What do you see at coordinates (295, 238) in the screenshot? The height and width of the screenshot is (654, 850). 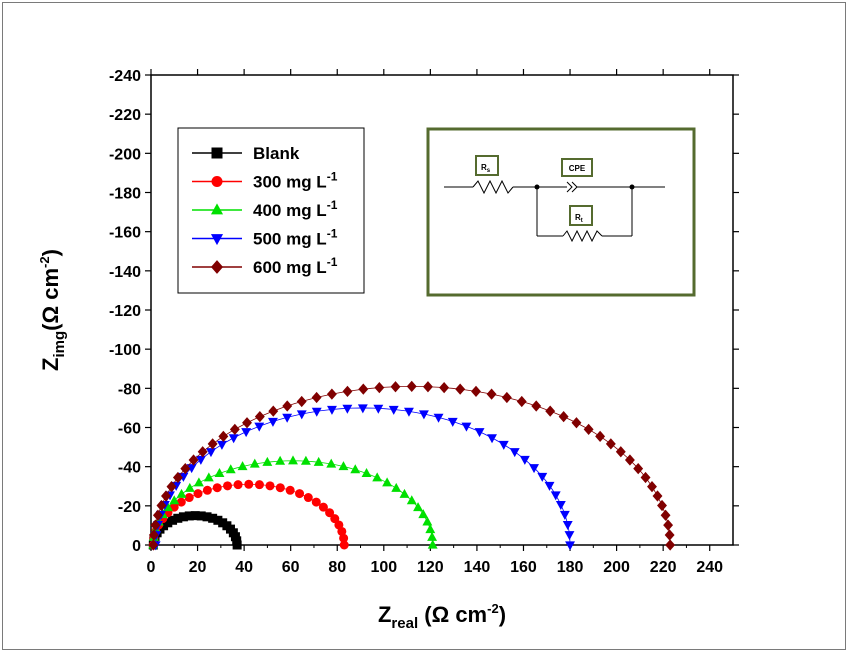 I see `legend-label: 500 mg L-1` at bounding box center [295, 238].